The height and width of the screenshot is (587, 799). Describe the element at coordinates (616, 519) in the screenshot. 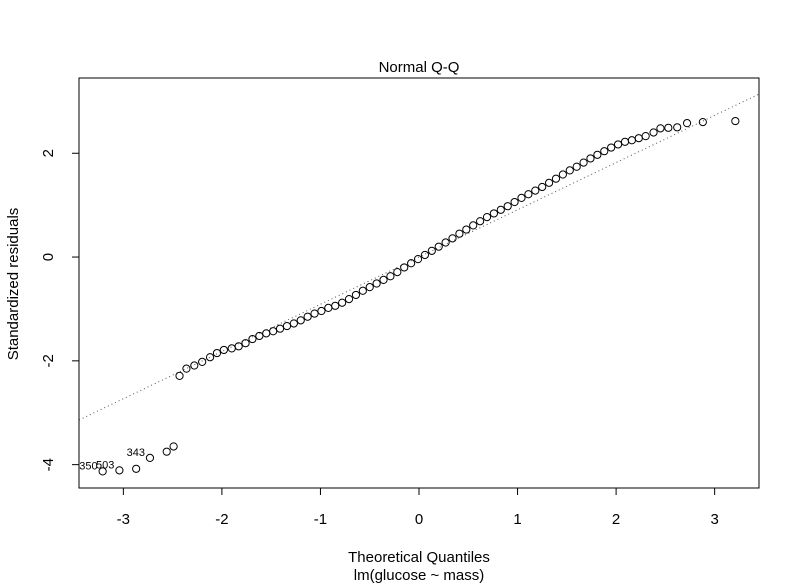

I see `x-tick-label: 2` at that location.